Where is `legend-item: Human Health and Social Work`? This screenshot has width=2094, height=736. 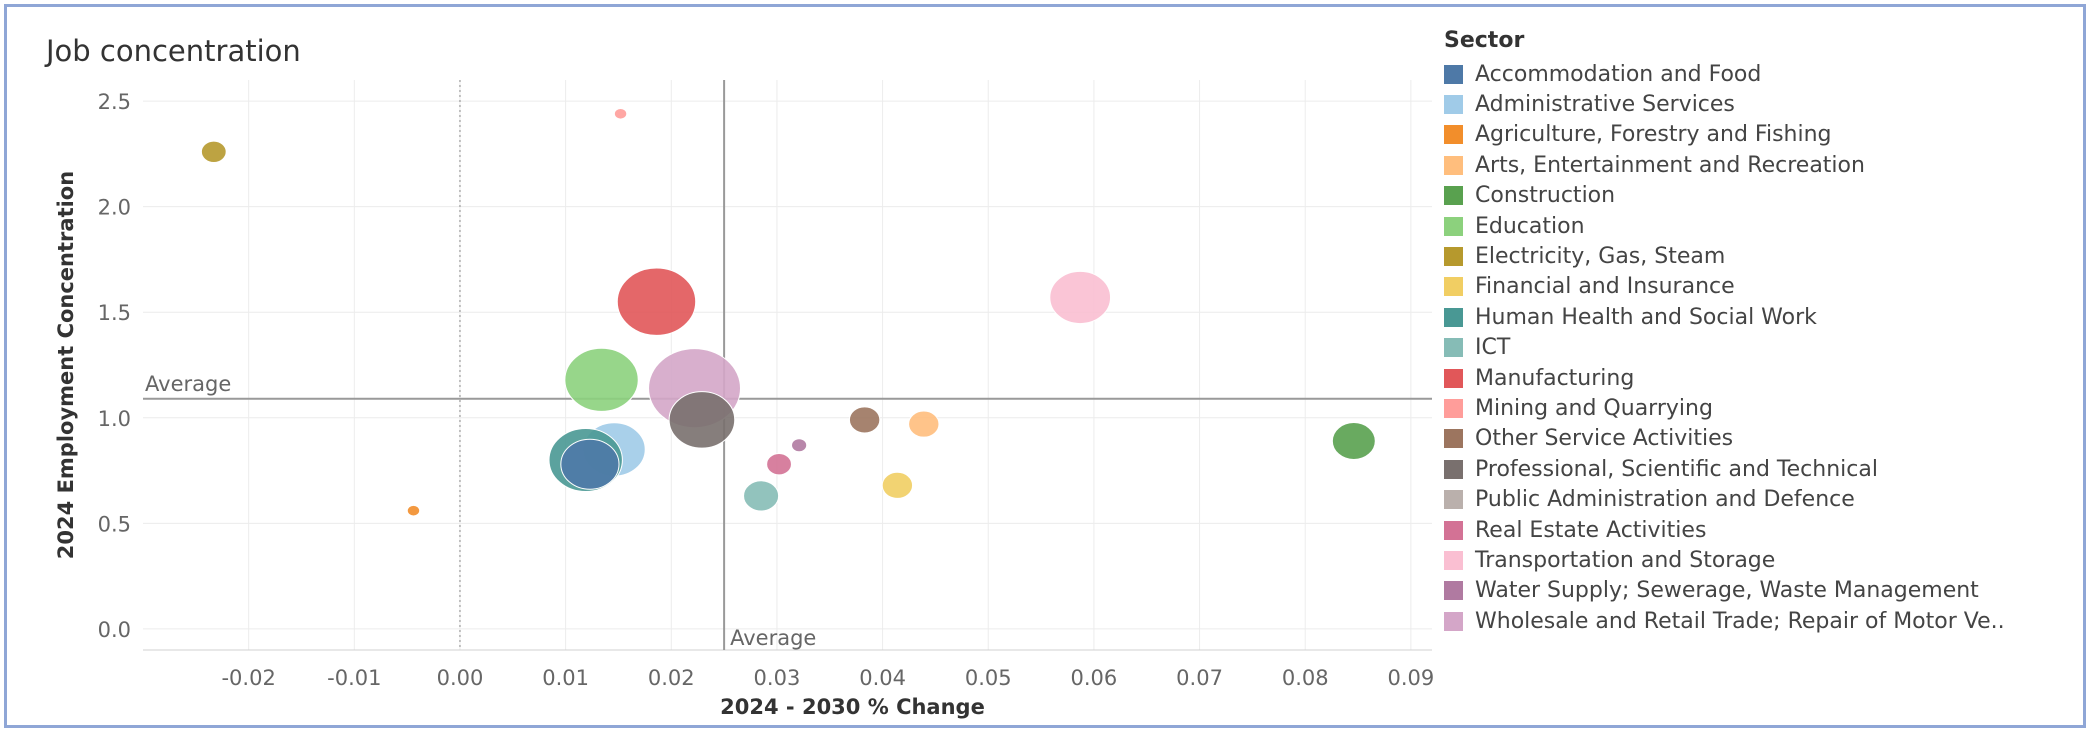
legend-item: Human Health and Social Work is located at coordinates (1724, 317).